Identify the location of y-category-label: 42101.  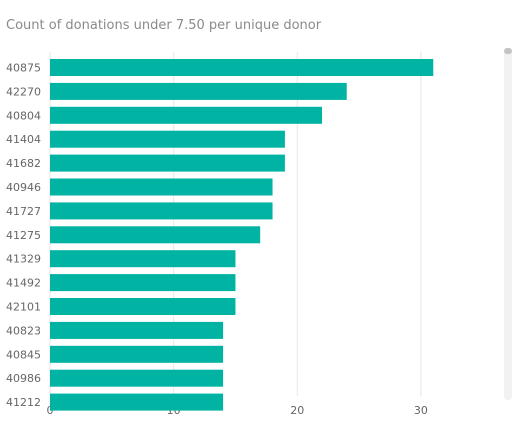
(23, 307).